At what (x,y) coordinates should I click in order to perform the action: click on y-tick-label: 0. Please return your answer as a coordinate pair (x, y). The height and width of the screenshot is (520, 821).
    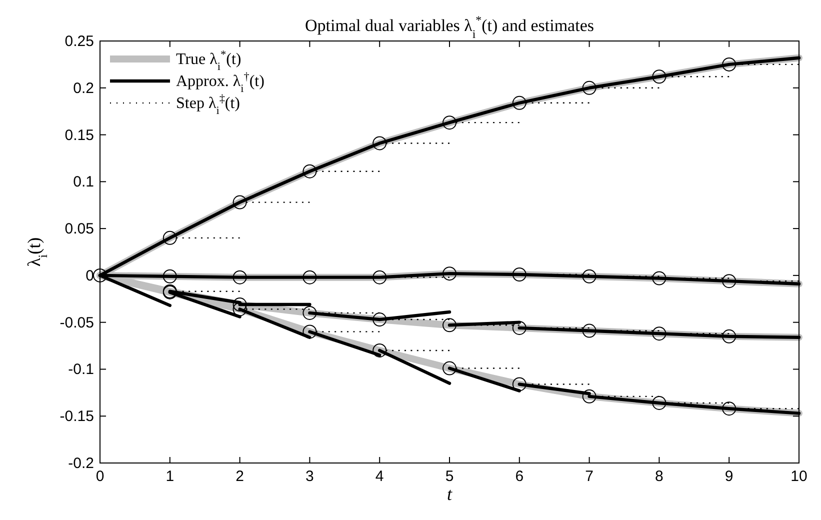
    Looking at the image, I should click on (90, 275).